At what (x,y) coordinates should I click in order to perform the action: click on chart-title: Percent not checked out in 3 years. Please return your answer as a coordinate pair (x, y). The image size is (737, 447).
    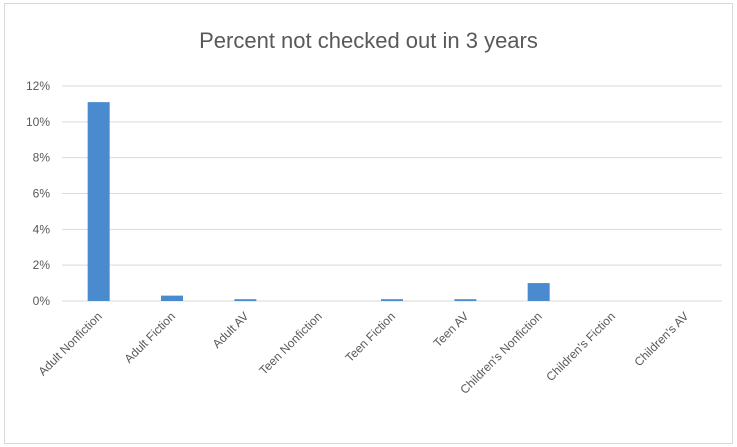
    Looking at the image, I should click on (368, 40).